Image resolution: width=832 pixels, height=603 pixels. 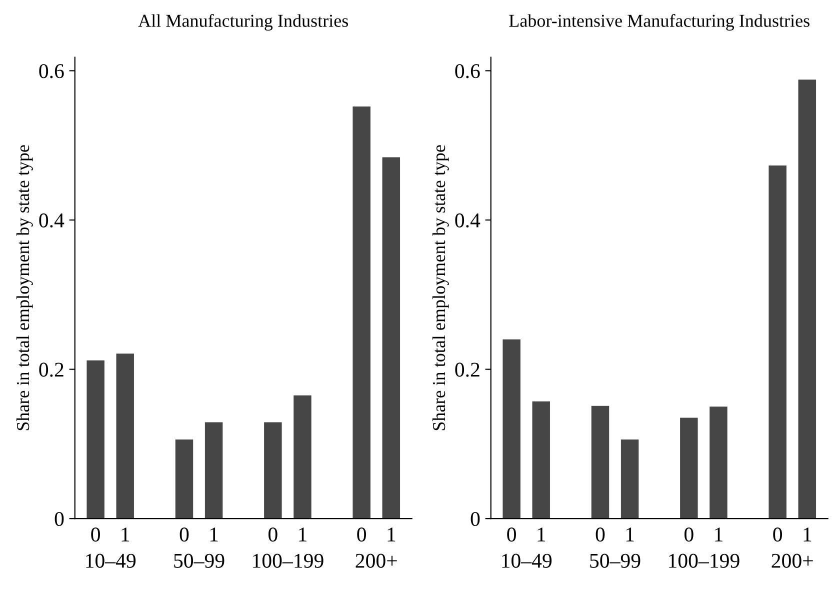 I want to click on chart-title: All Manufacturing Industries, so click(x=243, y=22).